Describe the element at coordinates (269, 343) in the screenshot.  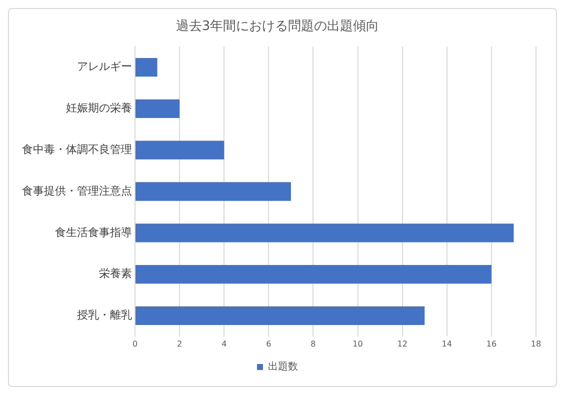
I see `x-tick-label: 6` at that location.